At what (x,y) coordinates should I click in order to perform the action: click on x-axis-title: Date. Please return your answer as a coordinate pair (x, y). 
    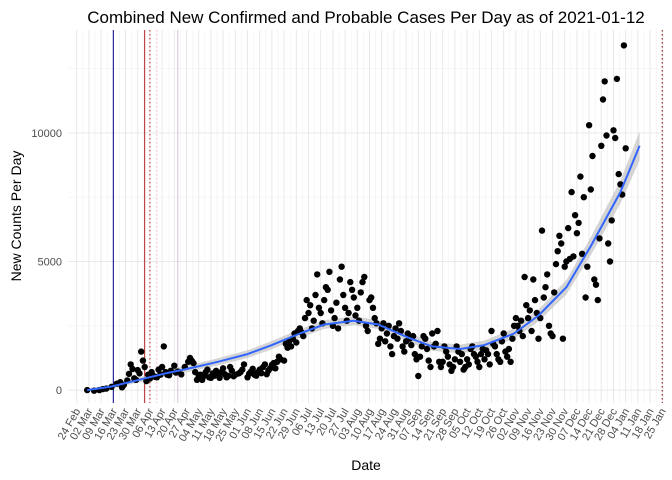
    Looking at the image, I should click on (366, 465).